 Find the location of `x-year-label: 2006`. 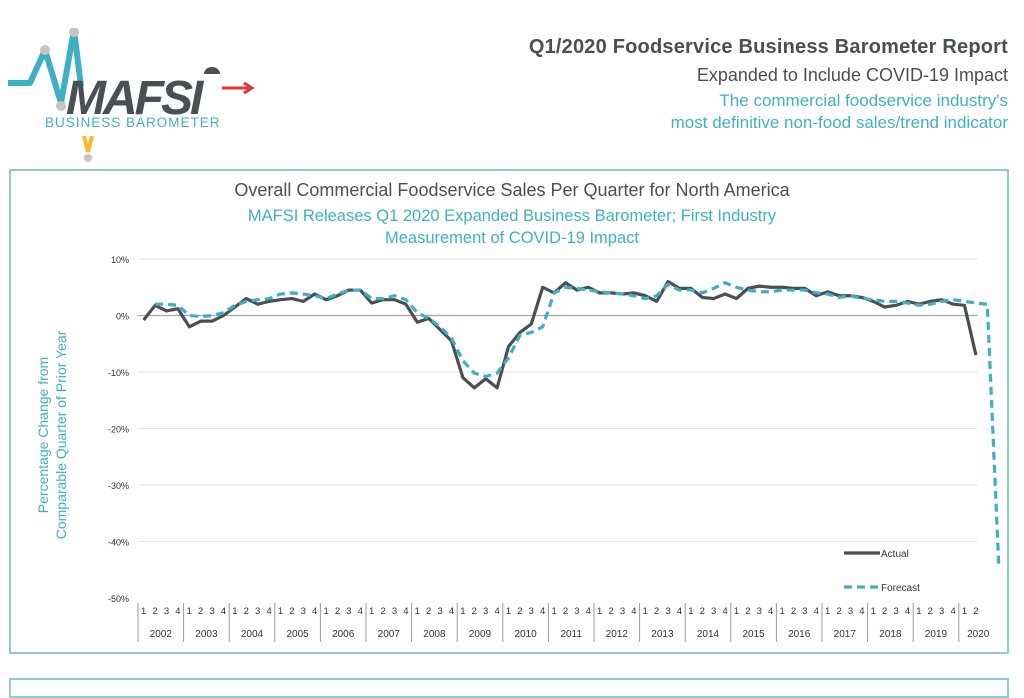

x-year-label: 2006 is located at coordinates (343, 634).